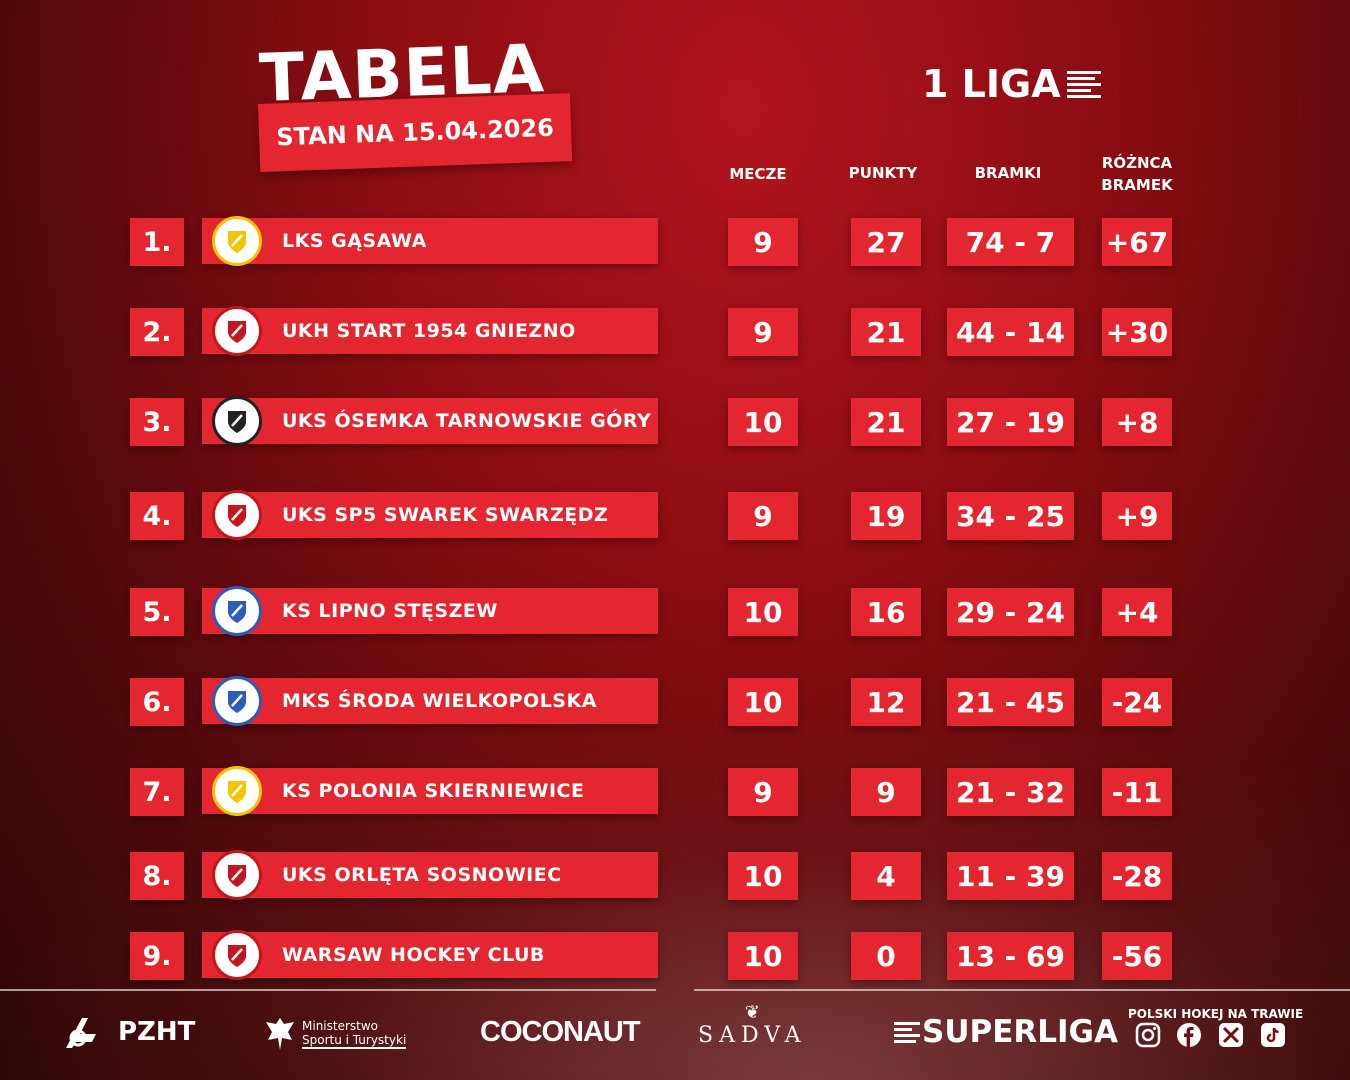 The height and width of the screenshot is (1080, 1350). Describe the element at coordinates (422, 875) in the screenshot. I see `team-name: UKS ORLĘTA SOSNOWIEC` at that location.